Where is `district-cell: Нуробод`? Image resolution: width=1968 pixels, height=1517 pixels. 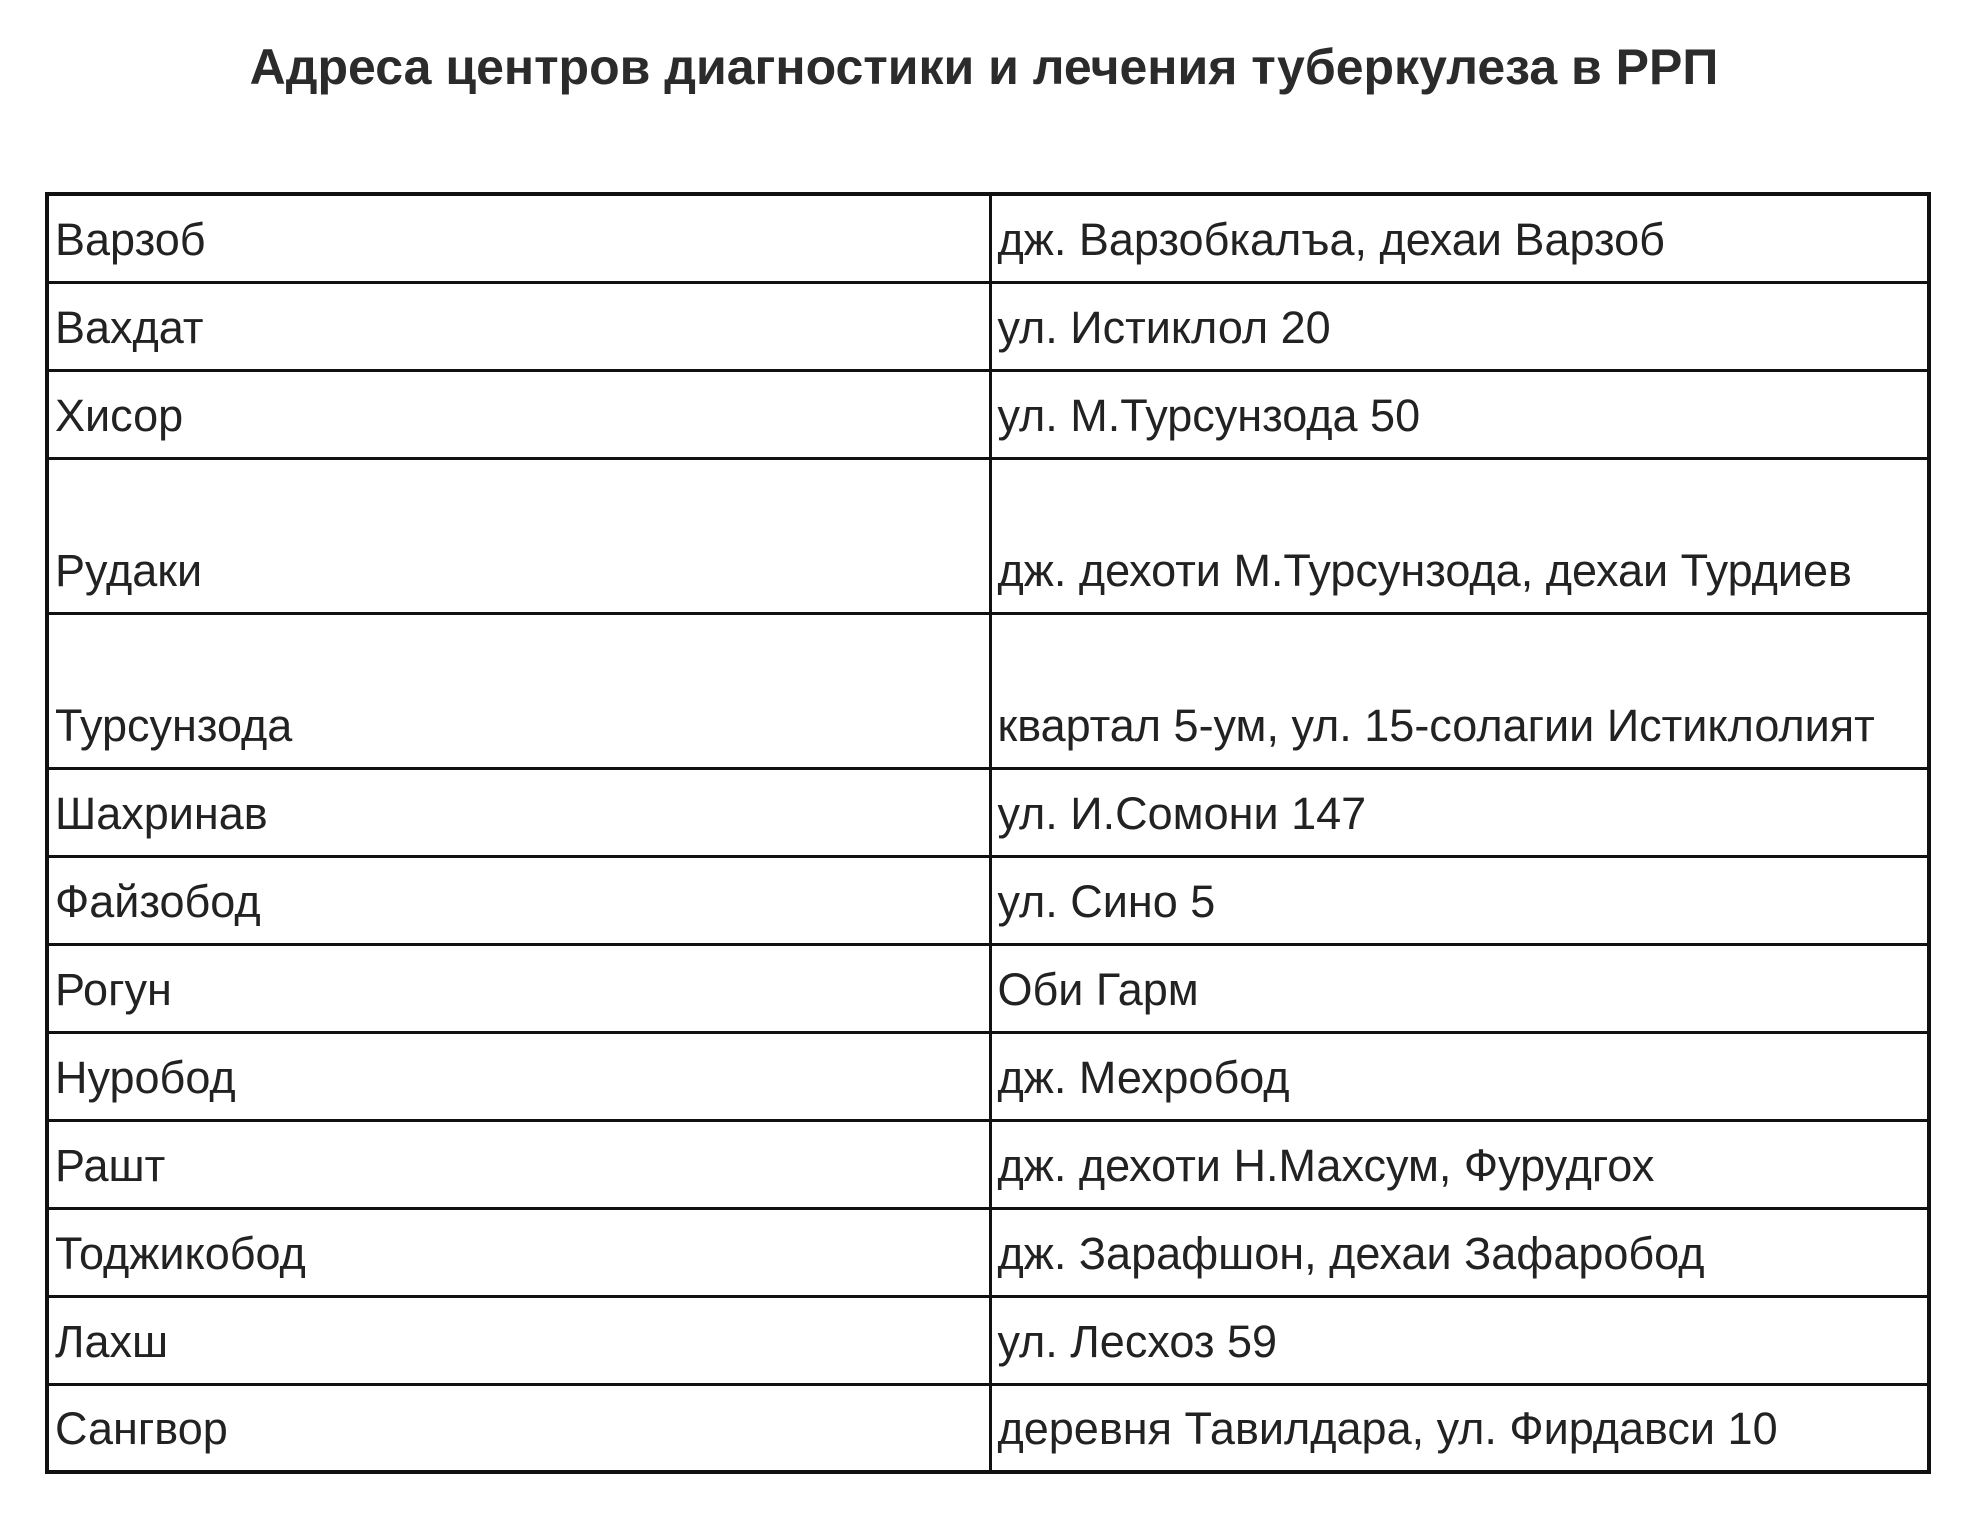 district-cell: Нуробод is located at coordinates (518, 1076).